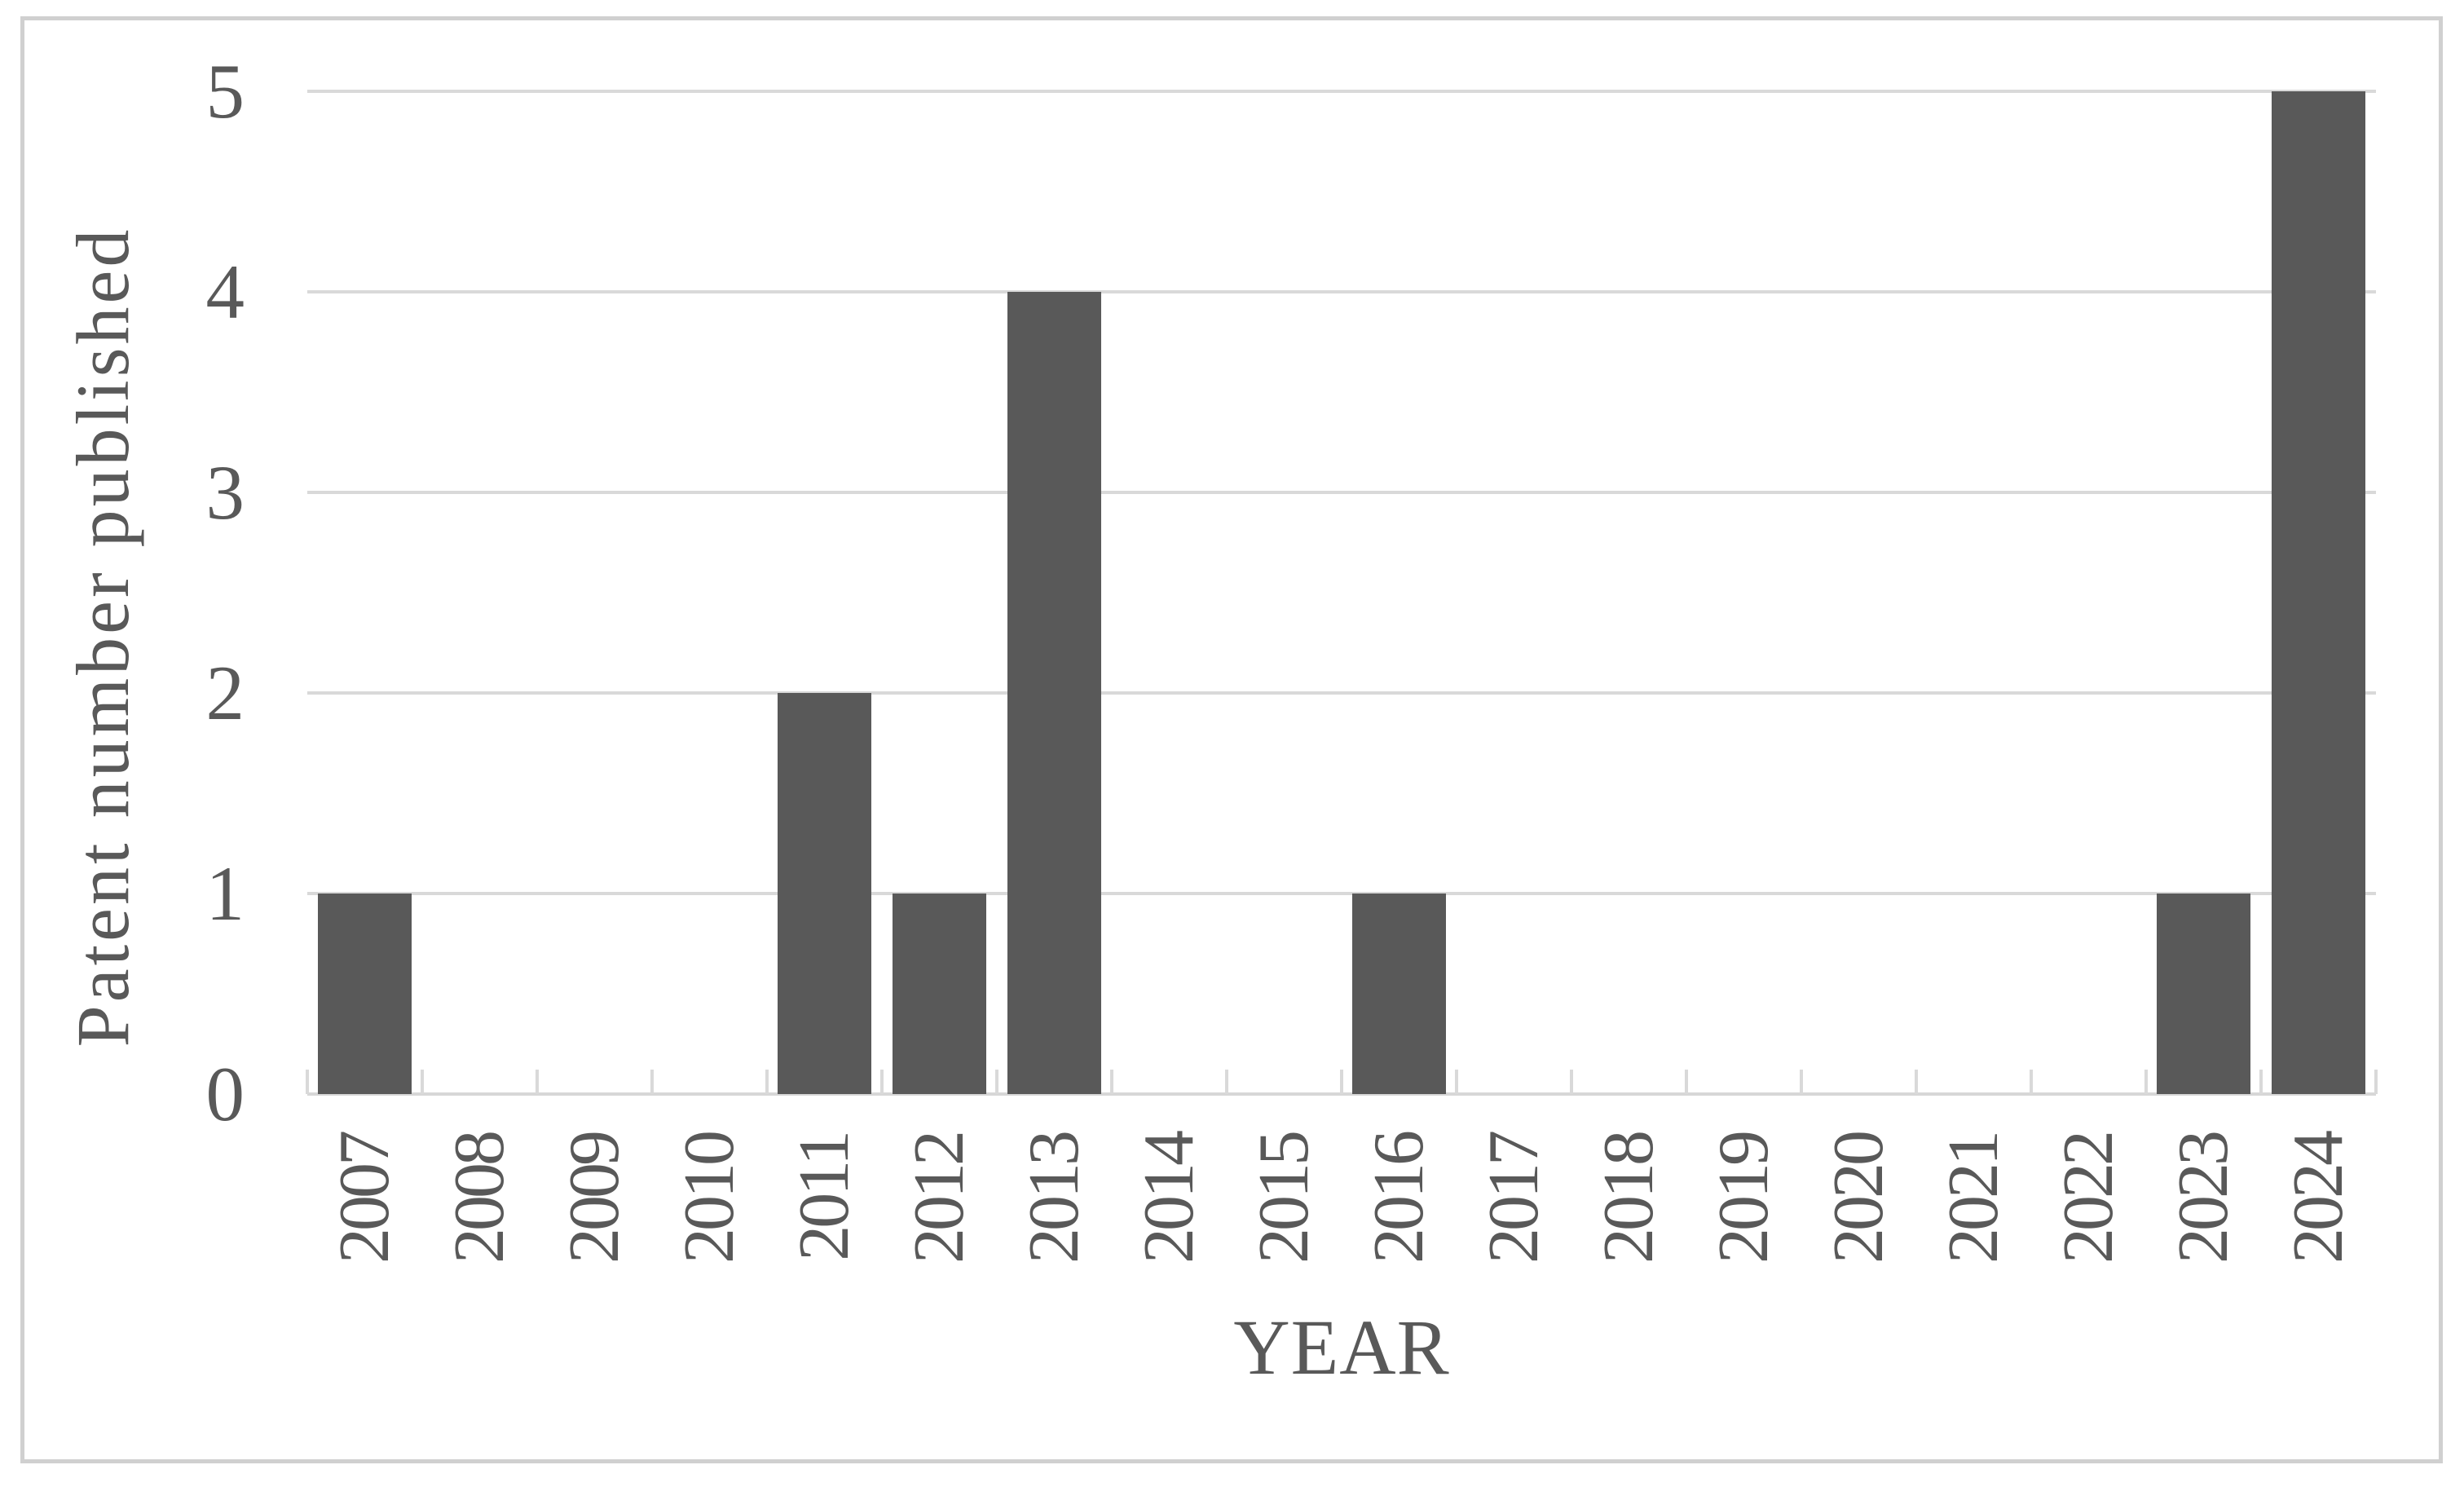 The height and width of the screenshot is (1487, 2464). What do you see at coordinates (1858, 1198) in the screenshot?
I see `x-tick-label: 2020` at bounding box center [1858, 1198].